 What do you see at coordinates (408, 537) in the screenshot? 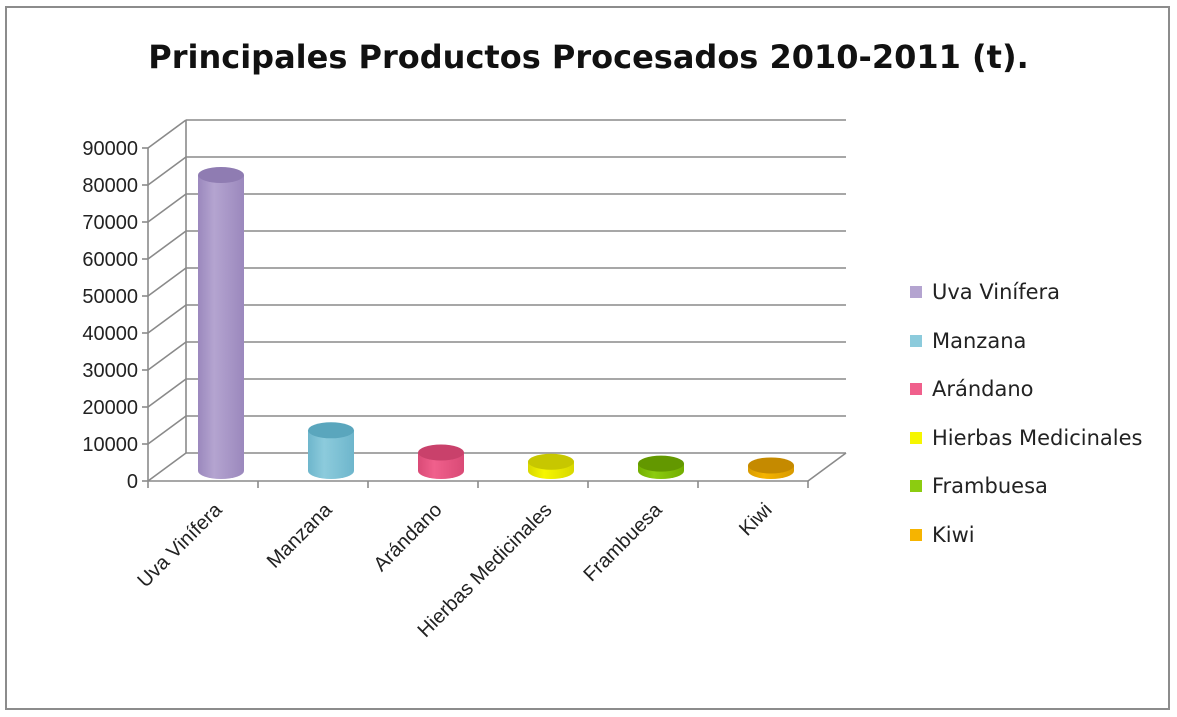
I see `x-tick-label: Arándano` at bounding box center [408, 537].